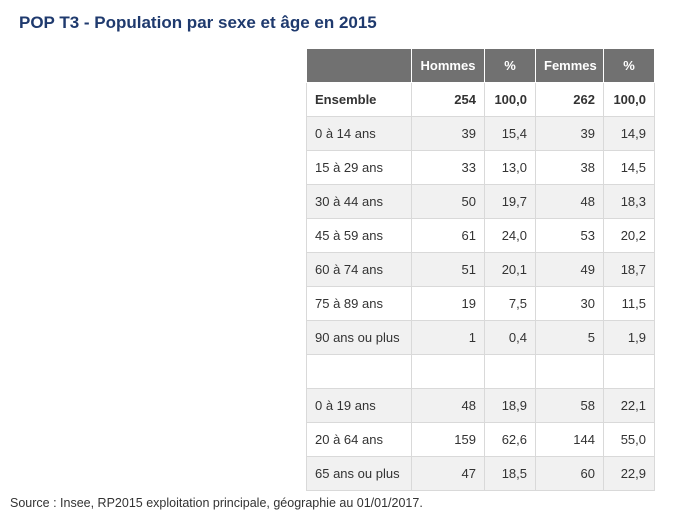 The image size is (689, 525). I want to click on pct-femmes-value: 14,5, so click(629, 167).